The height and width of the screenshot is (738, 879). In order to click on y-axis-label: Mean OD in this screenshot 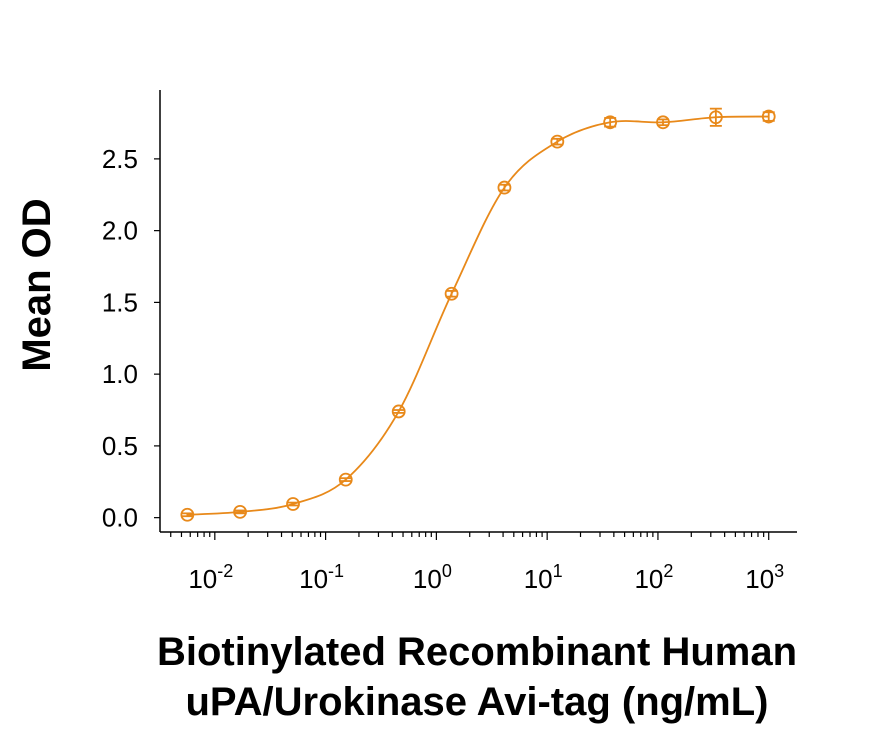, I will do `click(37, 284)`.